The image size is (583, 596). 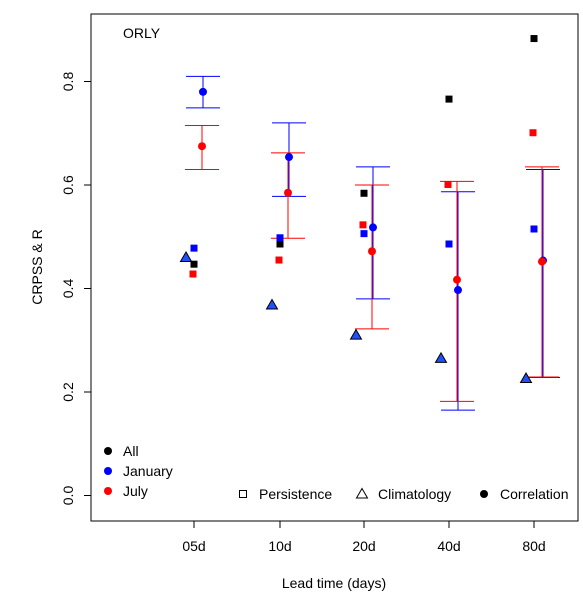 I want to click on y-axis: 0.0 0.2 0.4 0.6 0.8, so click(x=76, y=289).